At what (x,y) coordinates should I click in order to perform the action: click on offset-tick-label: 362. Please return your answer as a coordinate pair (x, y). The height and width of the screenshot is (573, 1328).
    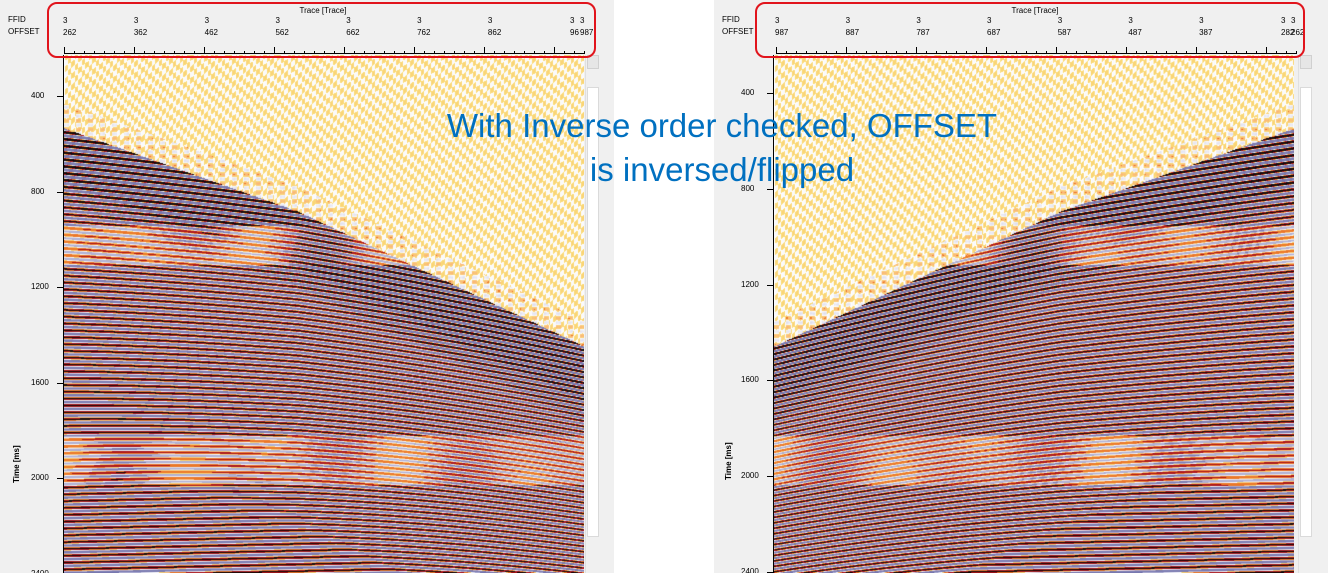
    Looking at the image, I should click on (140, 32).